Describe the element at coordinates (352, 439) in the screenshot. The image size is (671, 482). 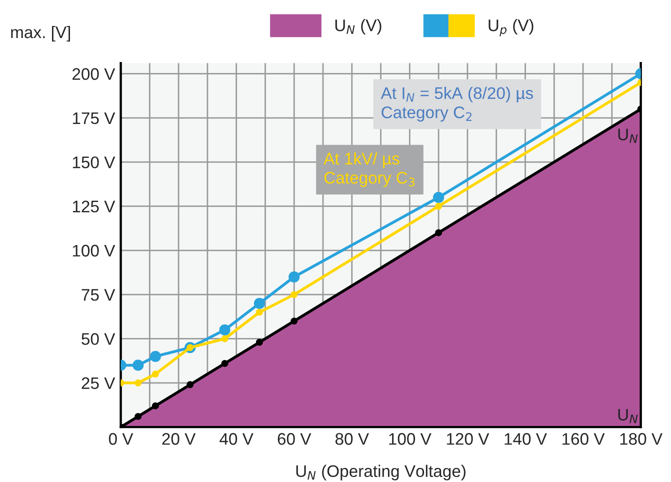
I see `x-tick-label: 80 V` at that location.